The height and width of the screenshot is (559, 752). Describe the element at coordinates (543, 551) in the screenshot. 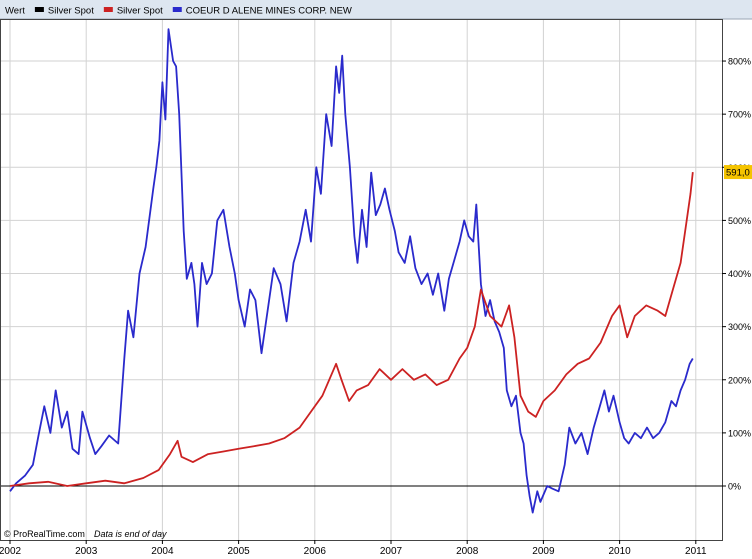

I see `x-tick-label: 2009` at that location.